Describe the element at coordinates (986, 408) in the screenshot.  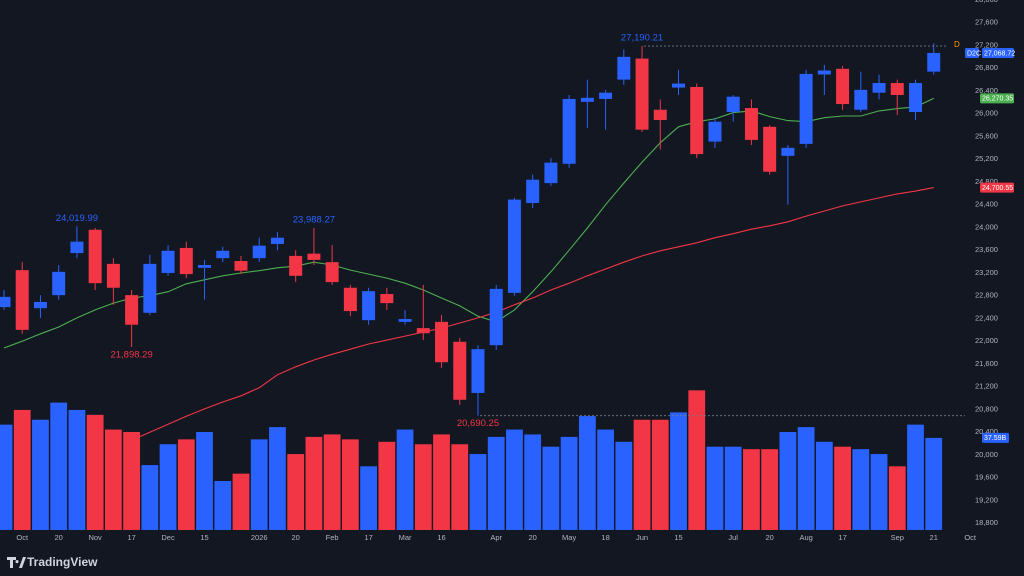
I see `y-tick-label: 20,800` at that location.